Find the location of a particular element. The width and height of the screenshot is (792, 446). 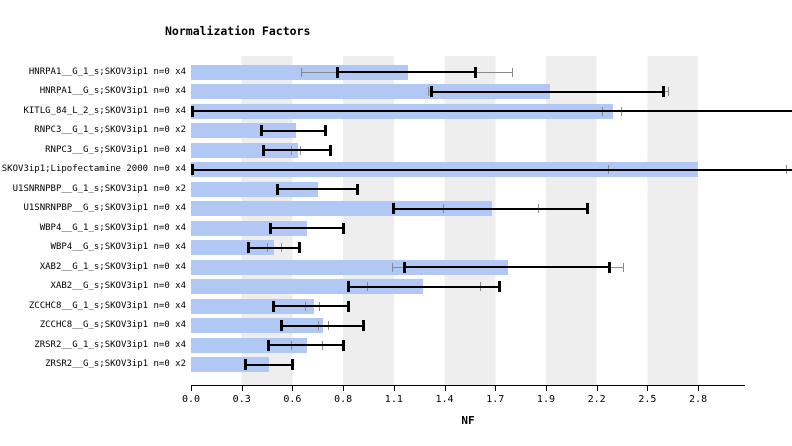

row-label: HNRPA1__G_1_s;SKOV3ip1 n=0 x4 is located at coordinates (107, 71).